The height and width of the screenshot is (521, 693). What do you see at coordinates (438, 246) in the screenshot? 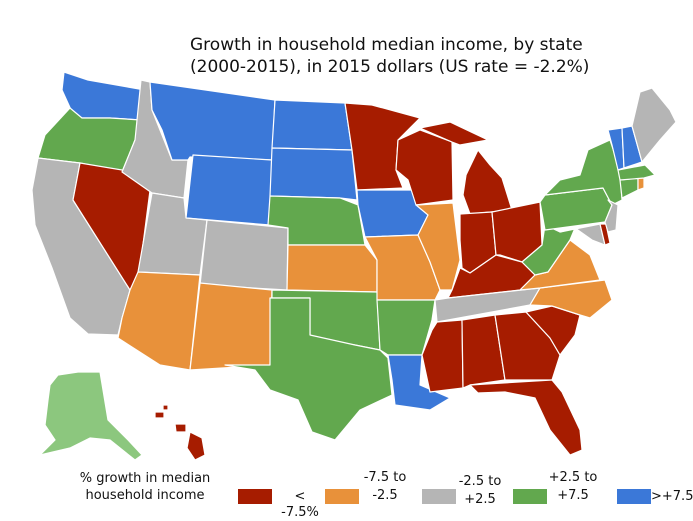
I see `state-il` at bounding box center [438, 246].